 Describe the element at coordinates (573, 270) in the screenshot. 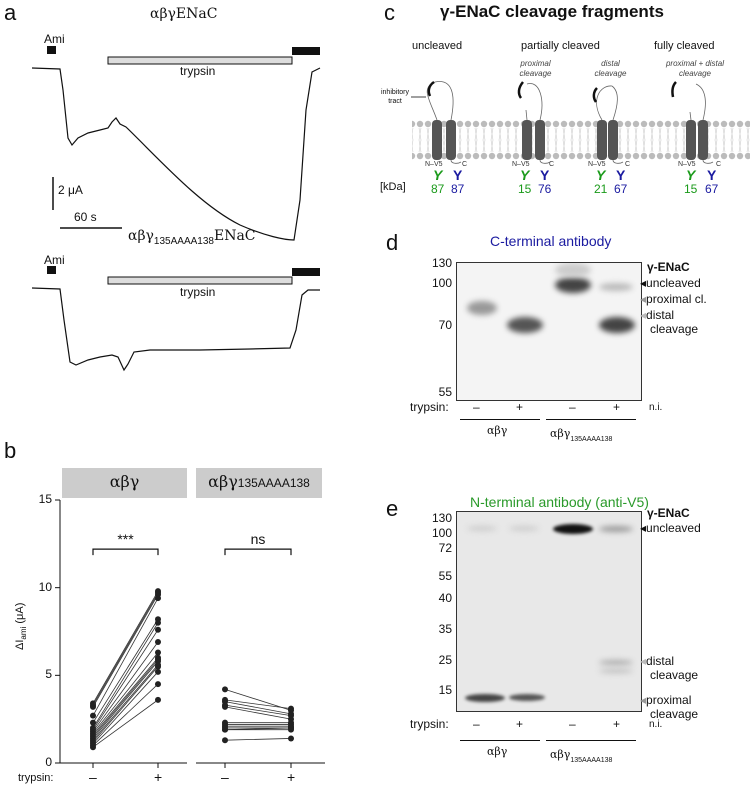

I see `band-d-lane3-smear` at that location.